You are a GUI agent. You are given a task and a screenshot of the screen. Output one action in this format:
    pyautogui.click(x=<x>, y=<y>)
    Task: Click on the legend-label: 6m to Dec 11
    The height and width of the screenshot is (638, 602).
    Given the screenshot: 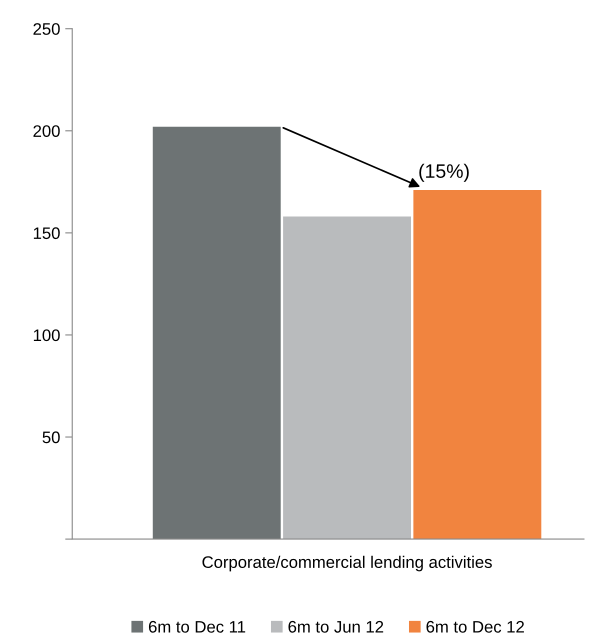 What is the action you would take?
    pyautogui.click(x=197, y=626)
    